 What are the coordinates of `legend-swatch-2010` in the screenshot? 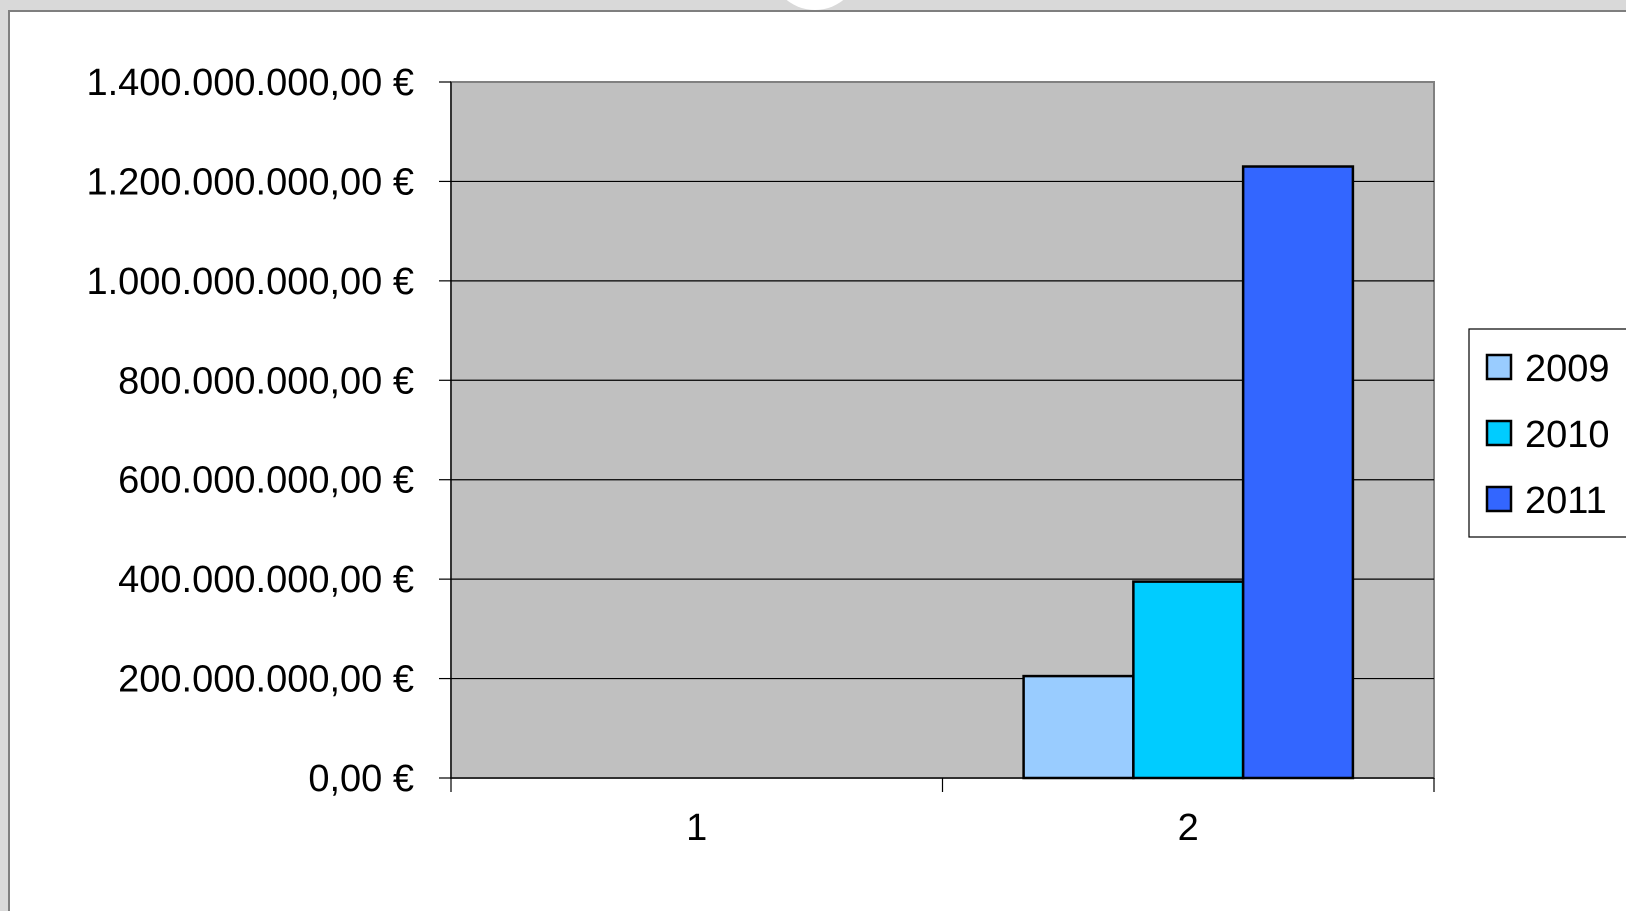 It's located at (1499, 433).